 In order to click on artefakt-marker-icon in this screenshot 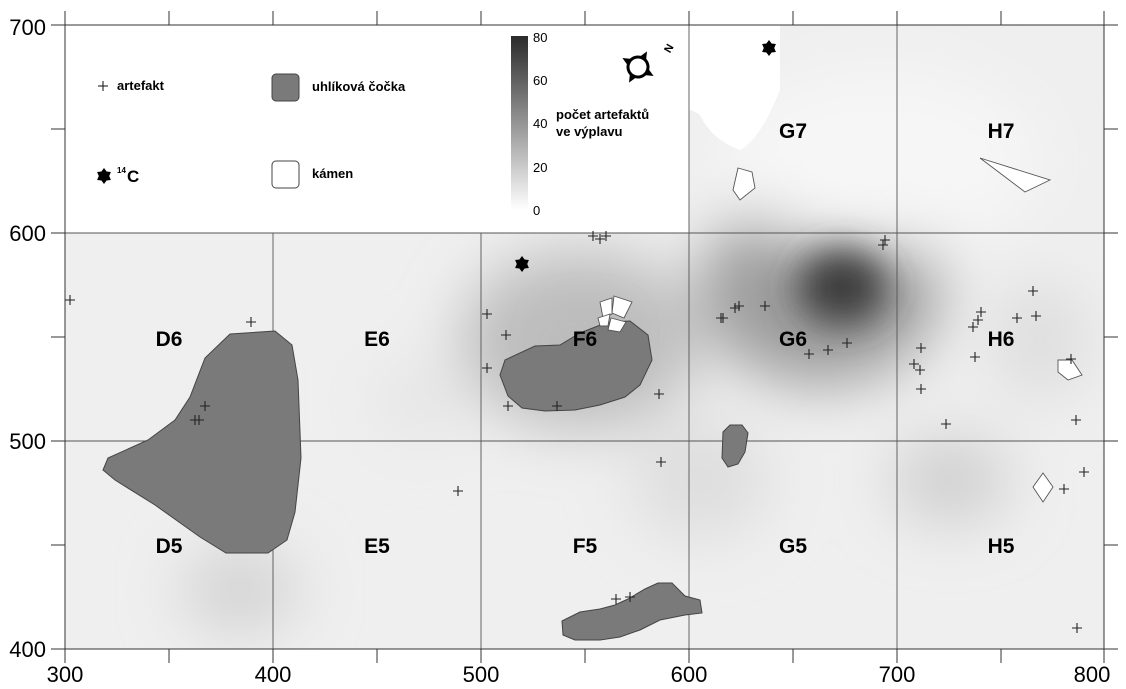, I will do `click(103, 86)`.